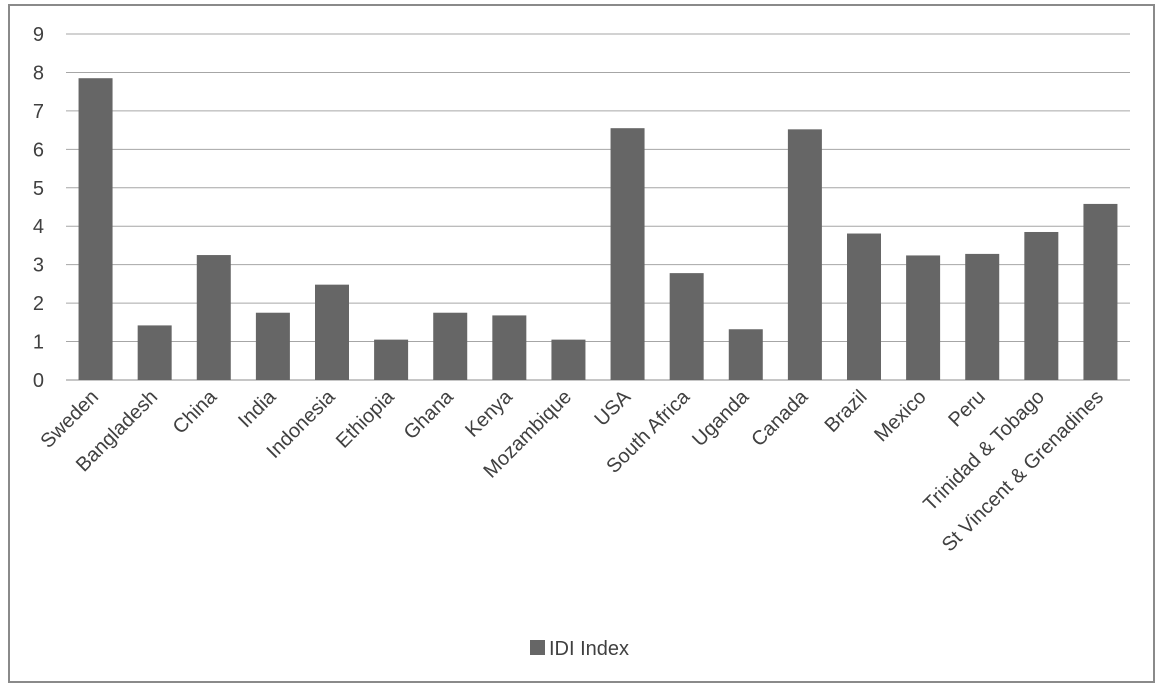 The width and height of the screenshot is (1157, 685). What do you see at coordinates (38, 227) in the screenshot?
I see `y-tick-label: 4` at bounding box center [38, 227].